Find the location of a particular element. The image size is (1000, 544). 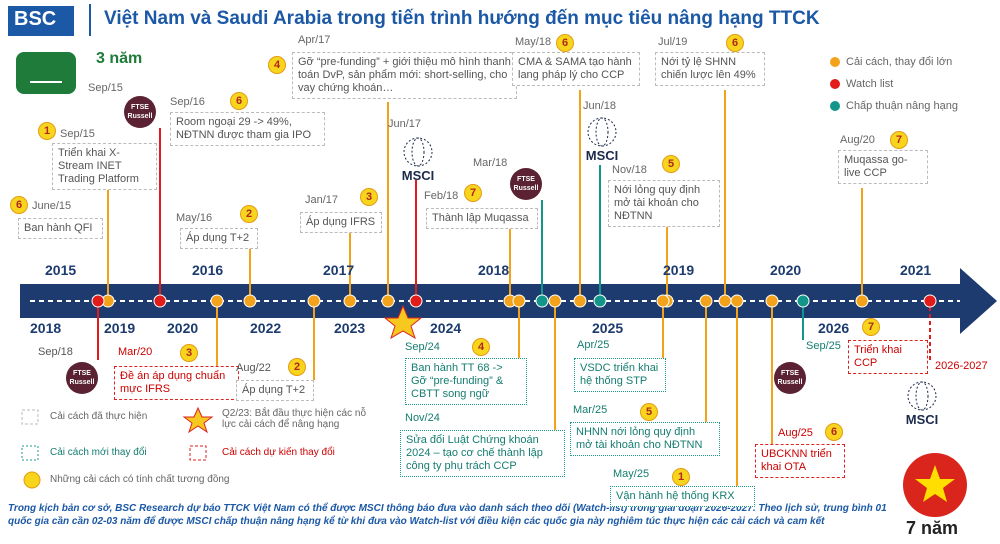

event-date: Mar/25 is located at coordinates (590, 410).